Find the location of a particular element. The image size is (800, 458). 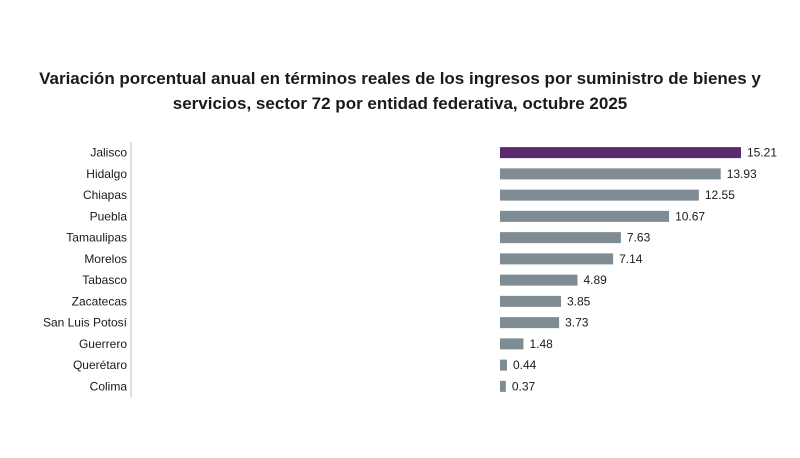

category-label: San Luis Potosí is located at coordinates (85, 323).